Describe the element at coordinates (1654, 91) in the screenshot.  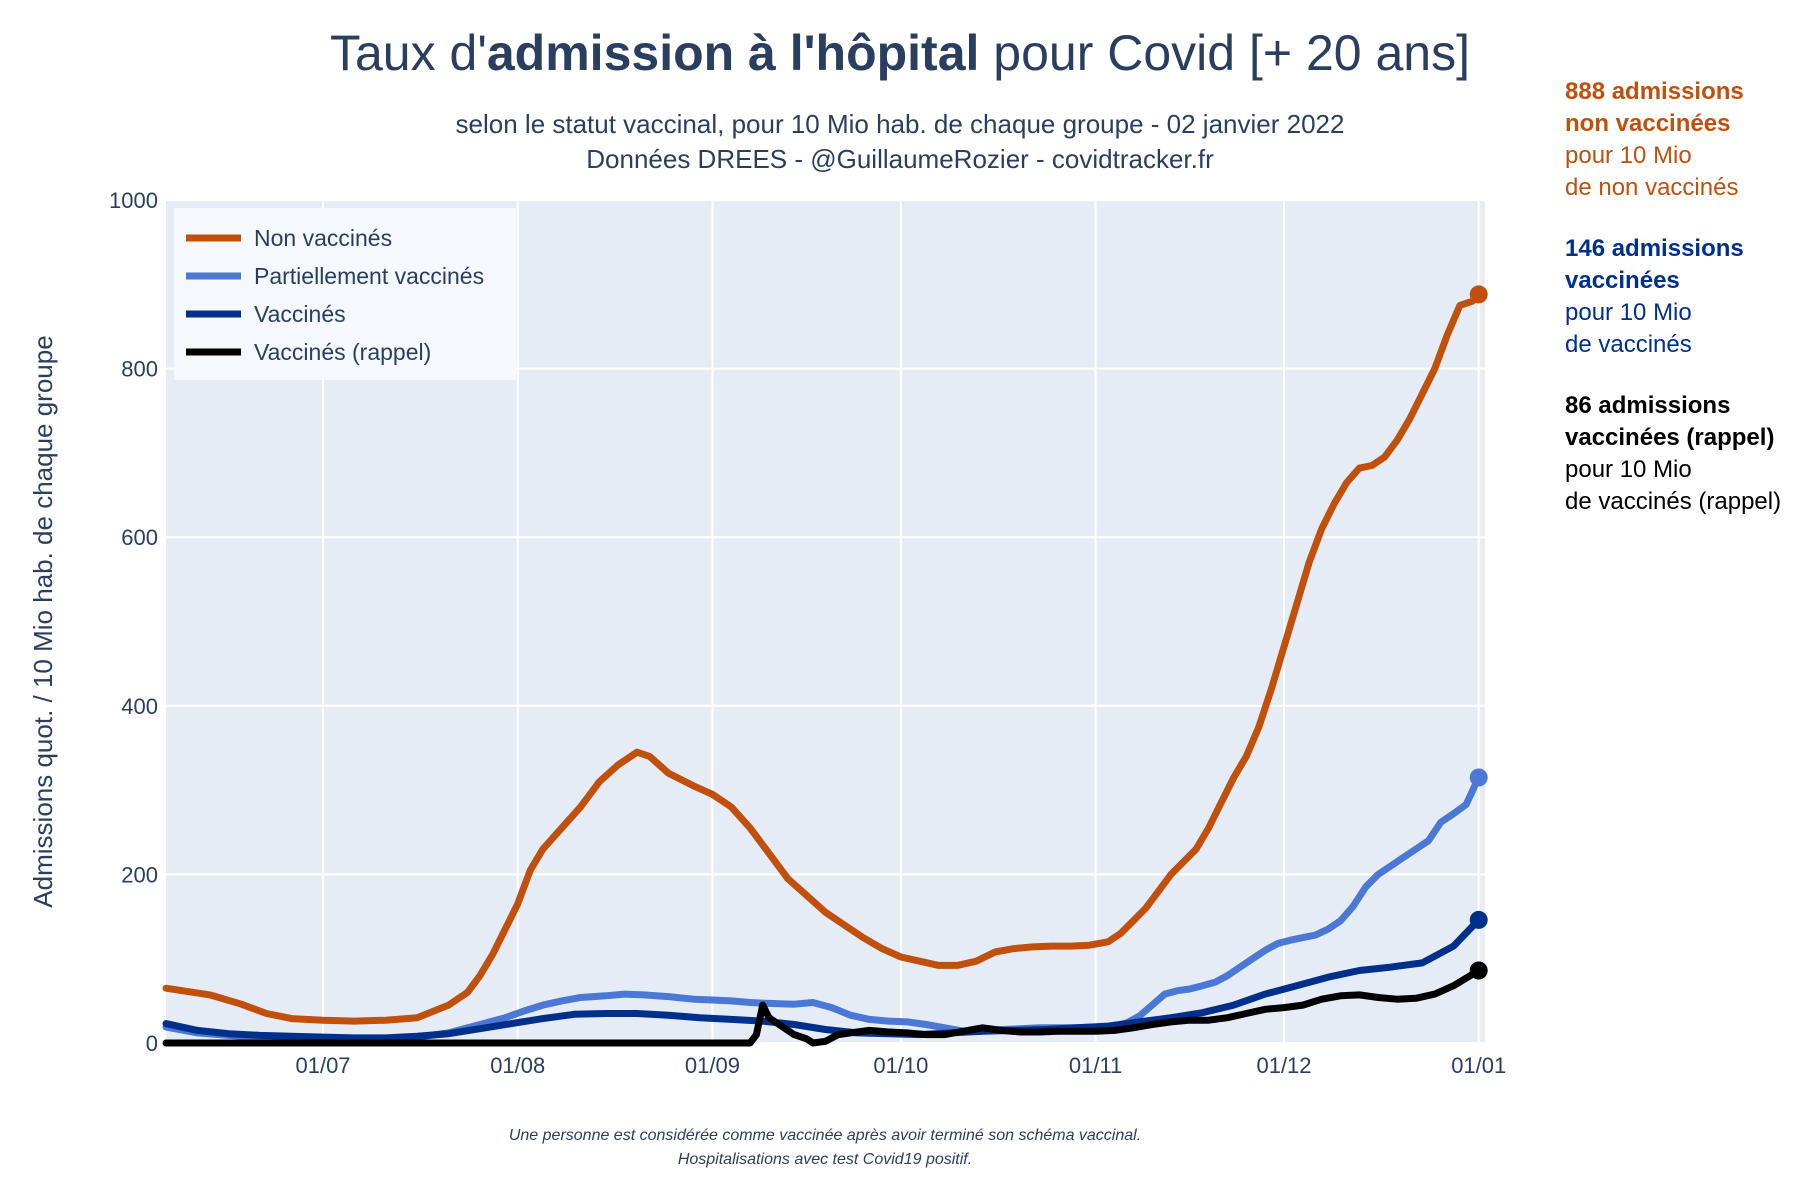
I see `annotation-title-line1: 888 admissions` at that location.